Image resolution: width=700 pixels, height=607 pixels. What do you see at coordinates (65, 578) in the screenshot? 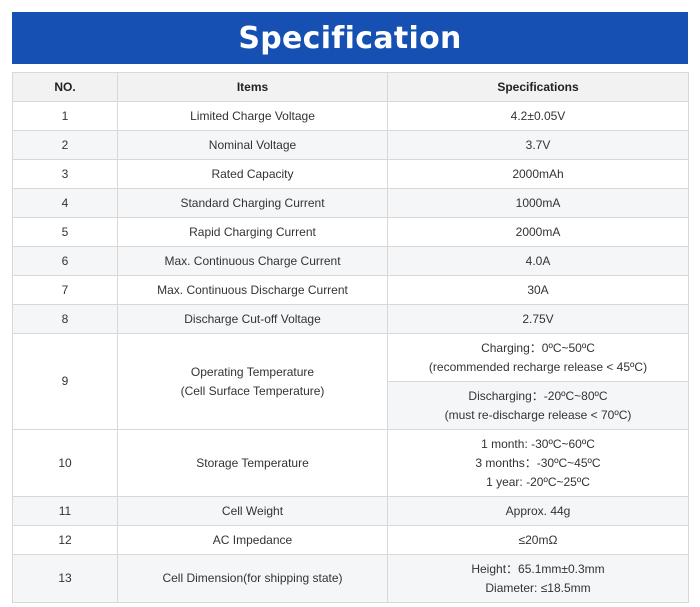
I see `row-no: 13` at bounding box center [65, 578].